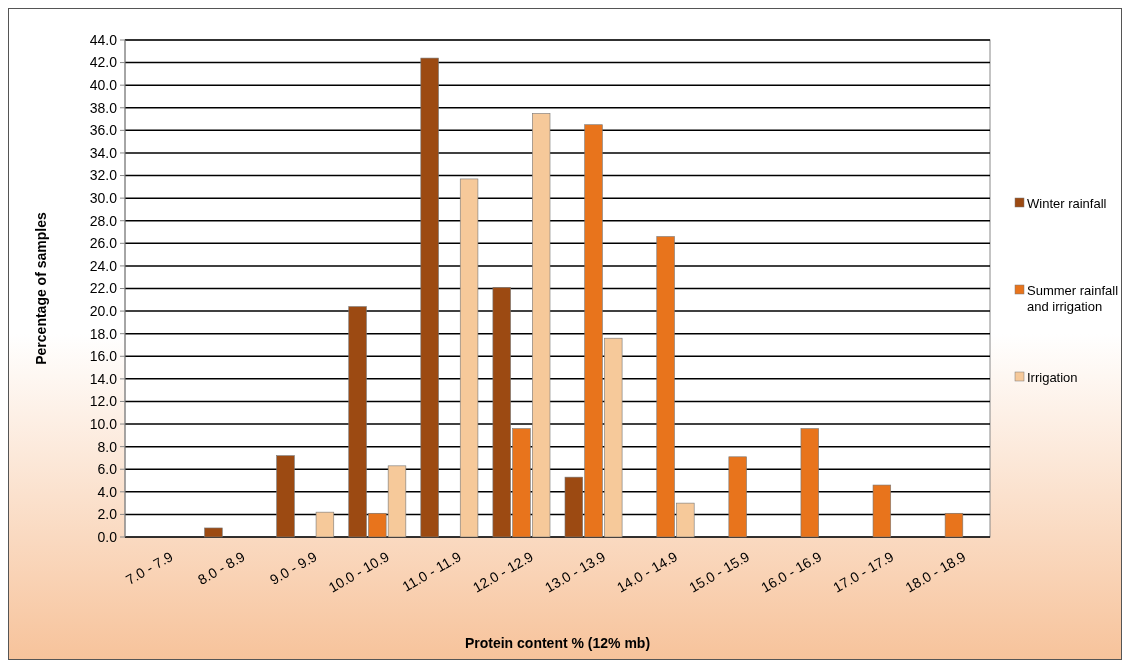 This screenshot has width=1130, height=668. What do you see at coordinates (103, 152) in the screenshot?
I see `y-tick-label: 34.0` at bounding box center [103, 152].